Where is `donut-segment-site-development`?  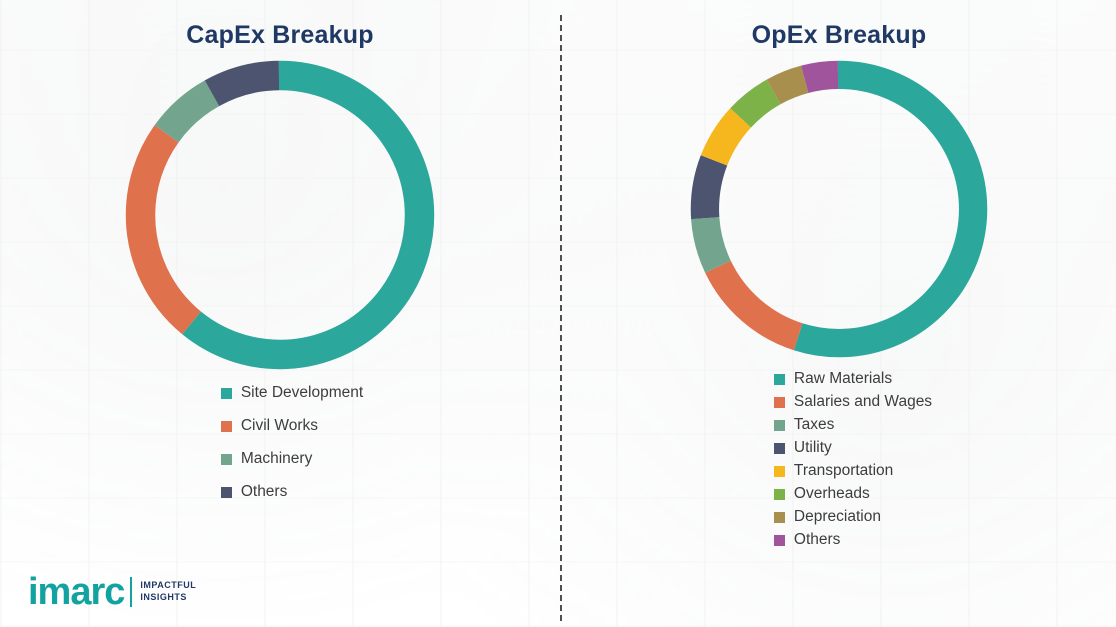 donut-segment-site-development is located at coordinates (280, 215).